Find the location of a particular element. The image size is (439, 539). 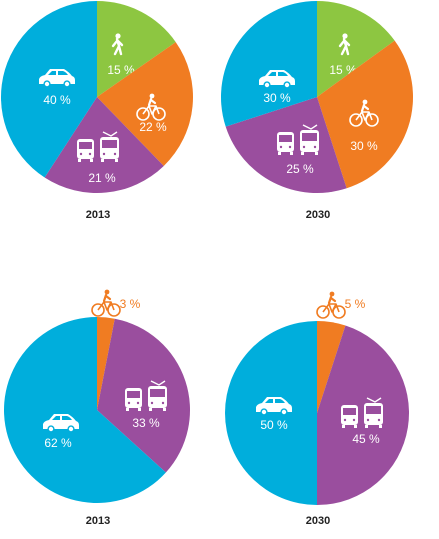

slice-value-label: 40 % is located at coordinates (57, 100).